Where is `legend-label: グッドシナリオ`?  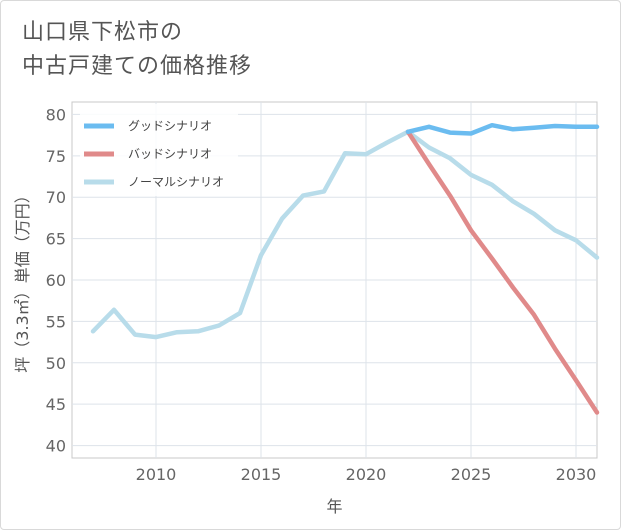 legend-label: グッドシナリオ is located at coordinates (170, 126).